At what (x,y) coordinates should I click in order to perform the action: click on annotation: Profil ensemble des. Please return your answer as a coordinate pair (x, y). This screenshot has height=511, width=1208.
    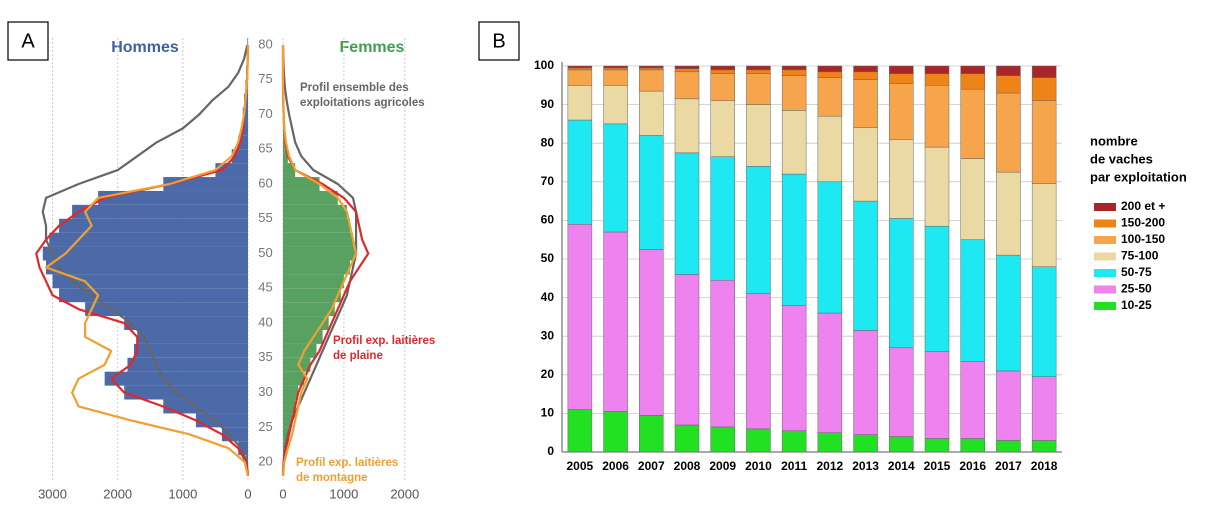
    Looking at the image, I should click on (354, 88).